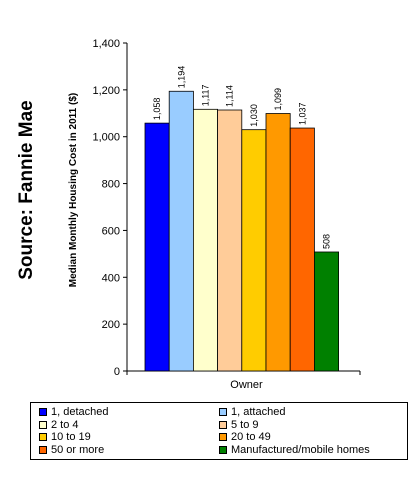 The height and width of the screenshot is (498, 420). What do you see at coordinates (106, 44) in the screenshot?
I see `y-tick-label: 1,400` at bounding box center [106, 44].